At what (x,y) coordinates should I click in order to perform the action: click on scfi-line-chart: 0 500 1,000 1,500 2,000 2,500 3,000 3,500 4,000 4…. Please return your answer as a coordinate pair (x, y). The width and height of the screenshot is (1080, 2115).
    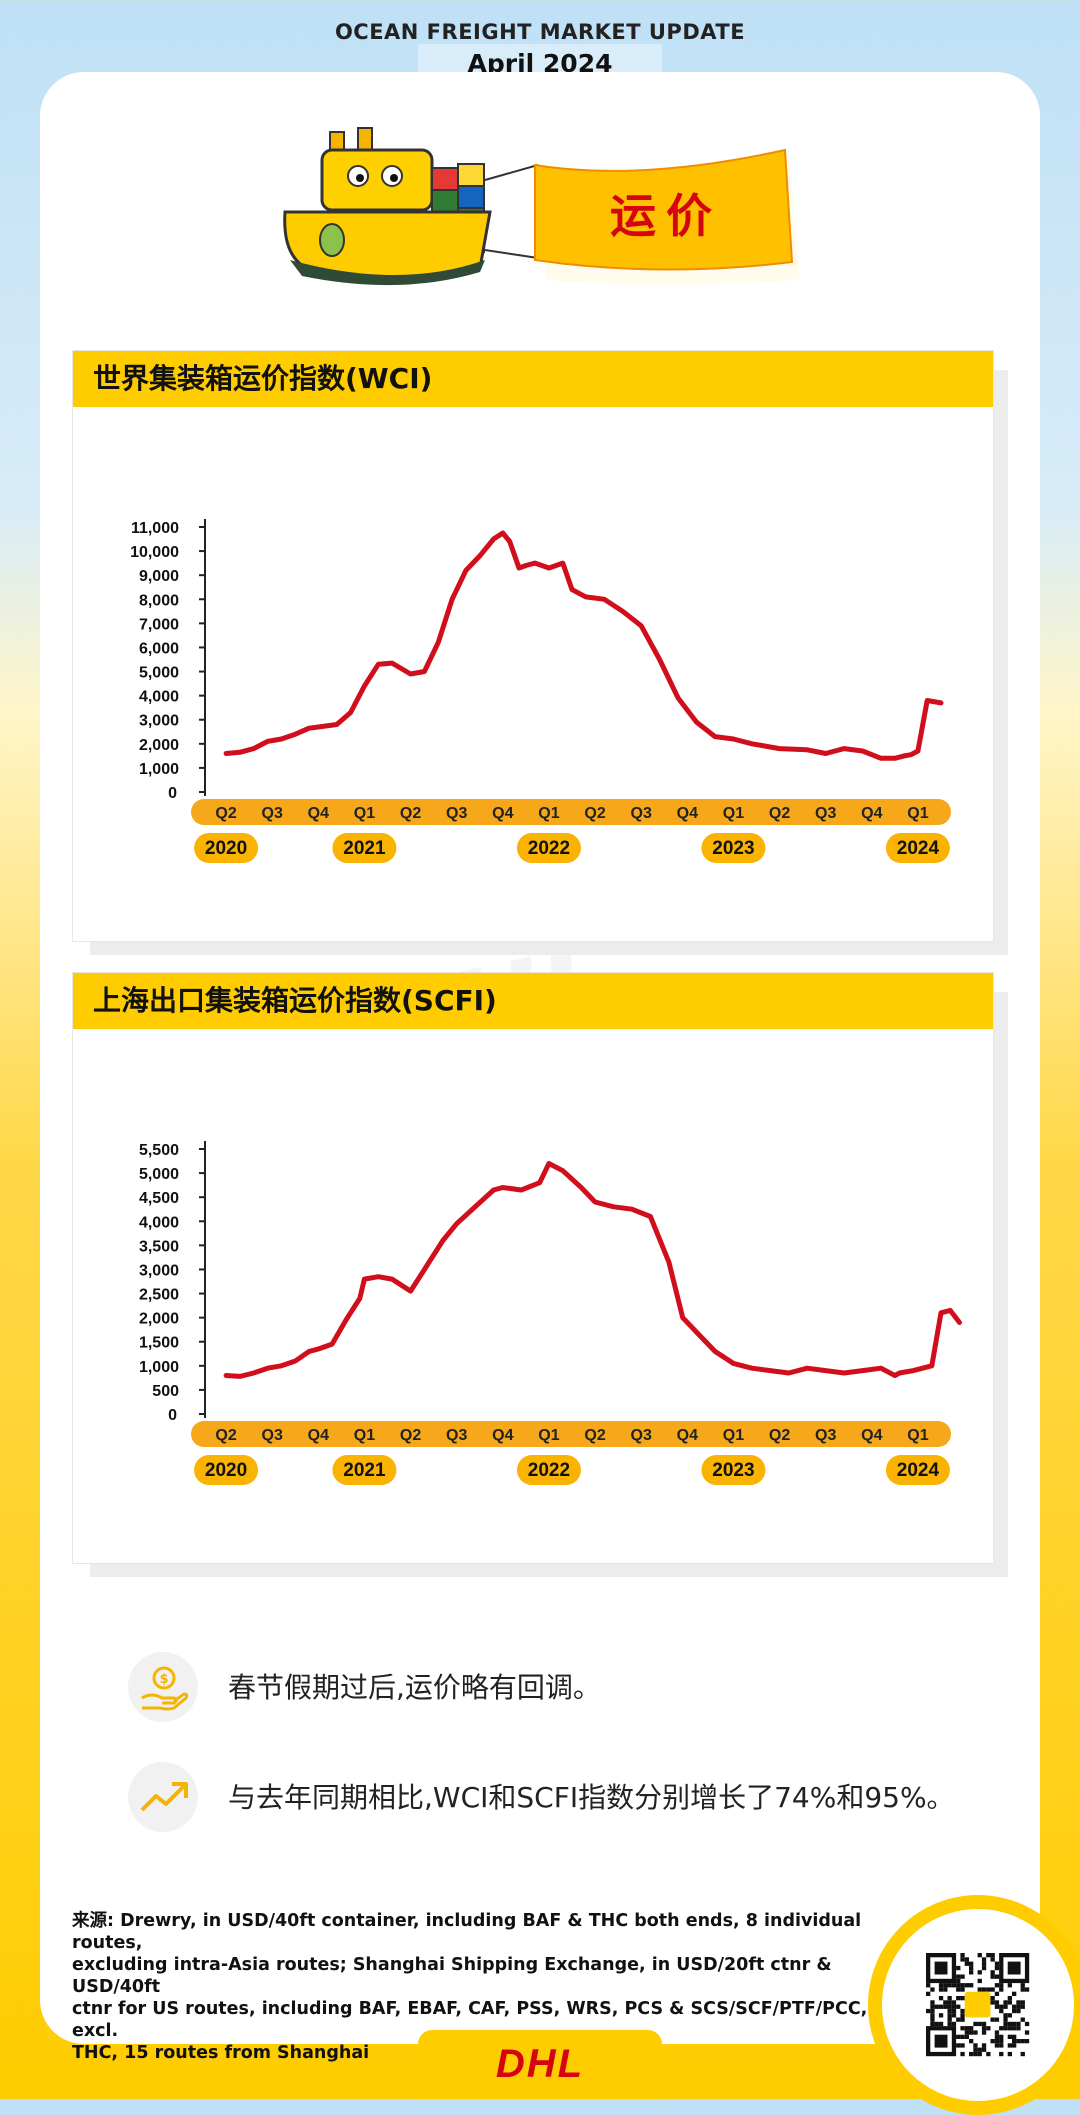
    Looking at the image, I should click on (550, 1313).